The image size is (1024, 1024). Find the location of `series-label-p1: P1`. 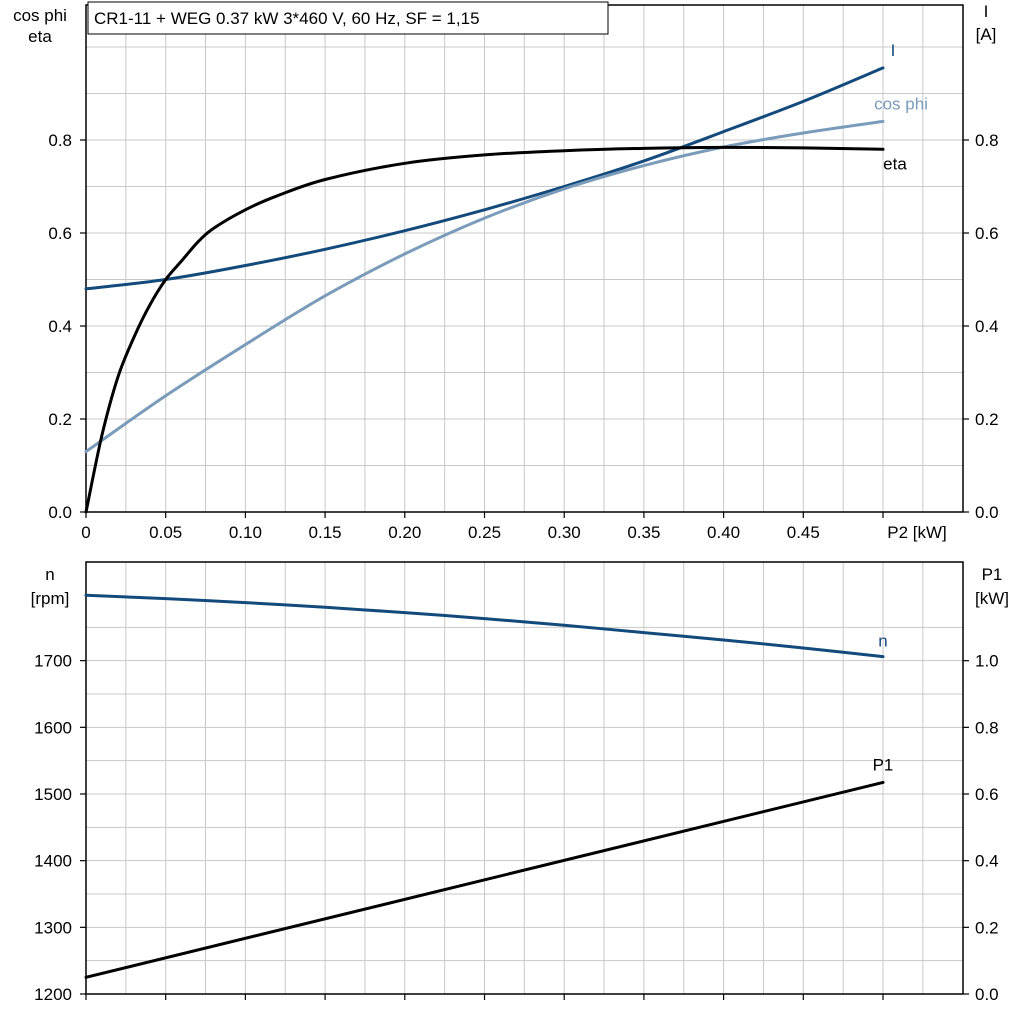

series-label-p1: P1 is located at coordinates (883, 764).